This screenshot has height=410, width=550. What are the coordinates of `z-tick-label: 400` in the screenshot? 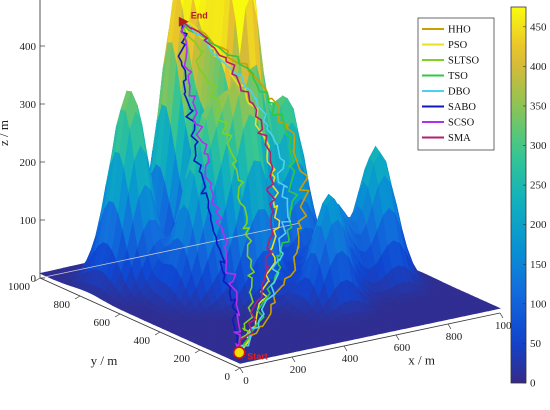 It's located at (28, 47).